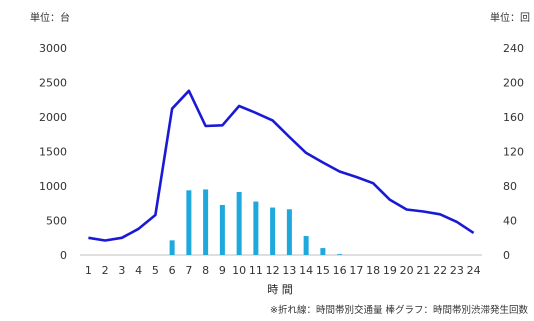  What do you see at coordinates (513, 48) in the screenshot?
I see `right-tick-label: 240` at bounding box center [513, 48].